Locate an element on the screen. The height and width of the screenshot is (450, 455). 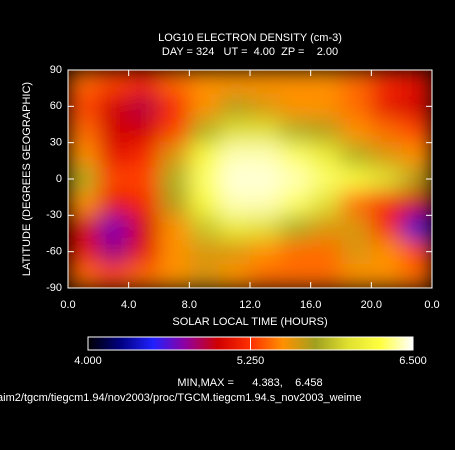
y-axis-label: LATITUDE (DEGREES GEOGRAPHIC) is located at coordinates (27, 179).